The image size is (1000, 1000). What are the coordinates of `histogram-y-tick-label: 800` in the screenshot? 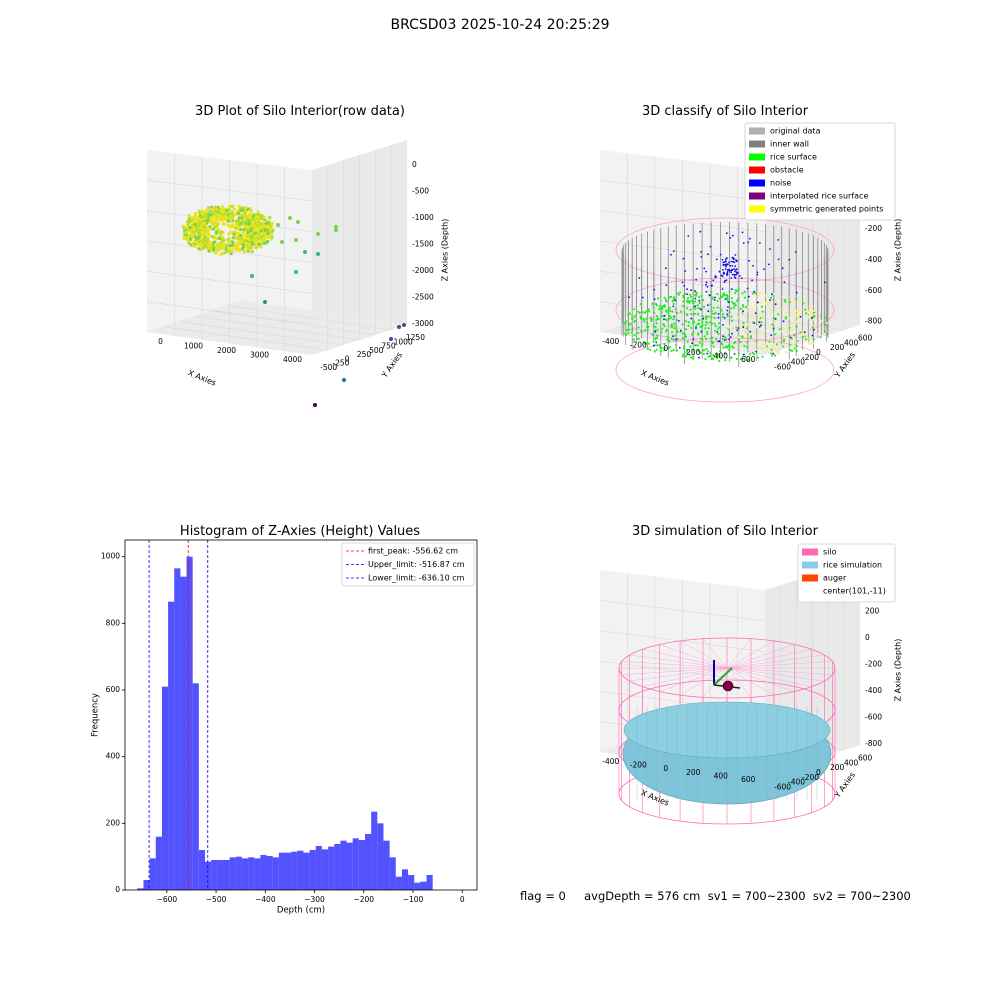 It's located at (113, 622).